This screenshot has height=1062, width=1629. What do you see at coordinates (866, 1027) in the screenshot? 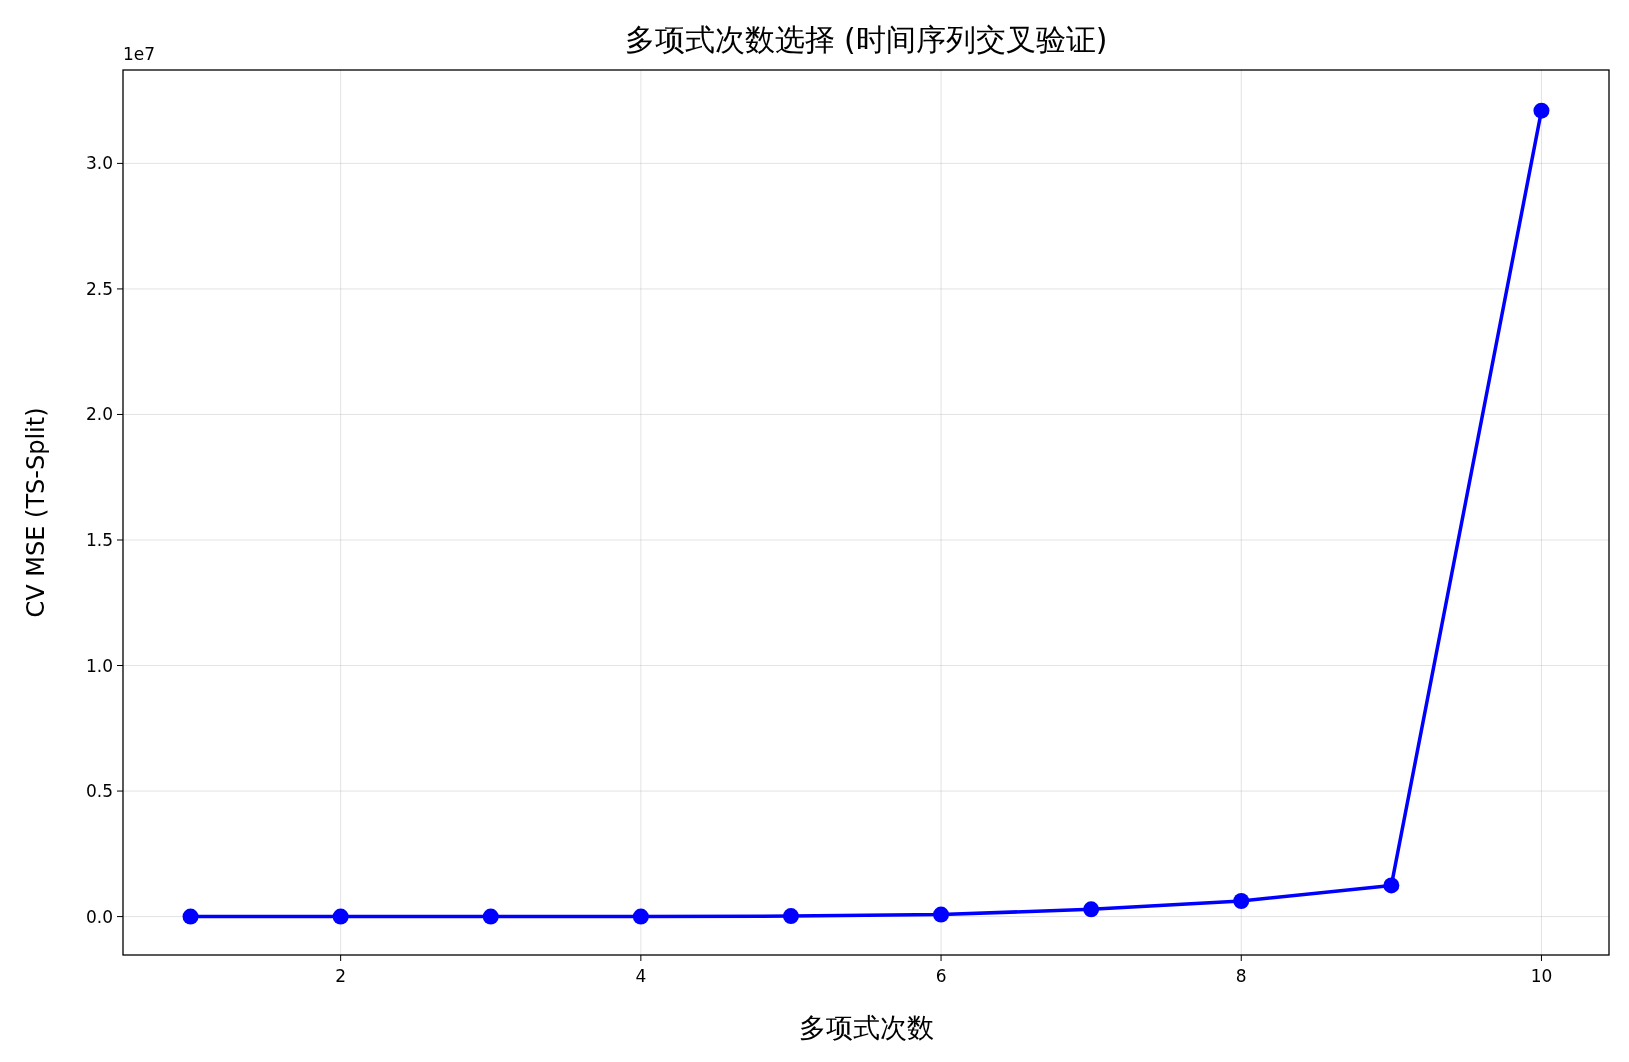
I see `x-axis-title: 多项式次数` at bounding box center [866, 1027].